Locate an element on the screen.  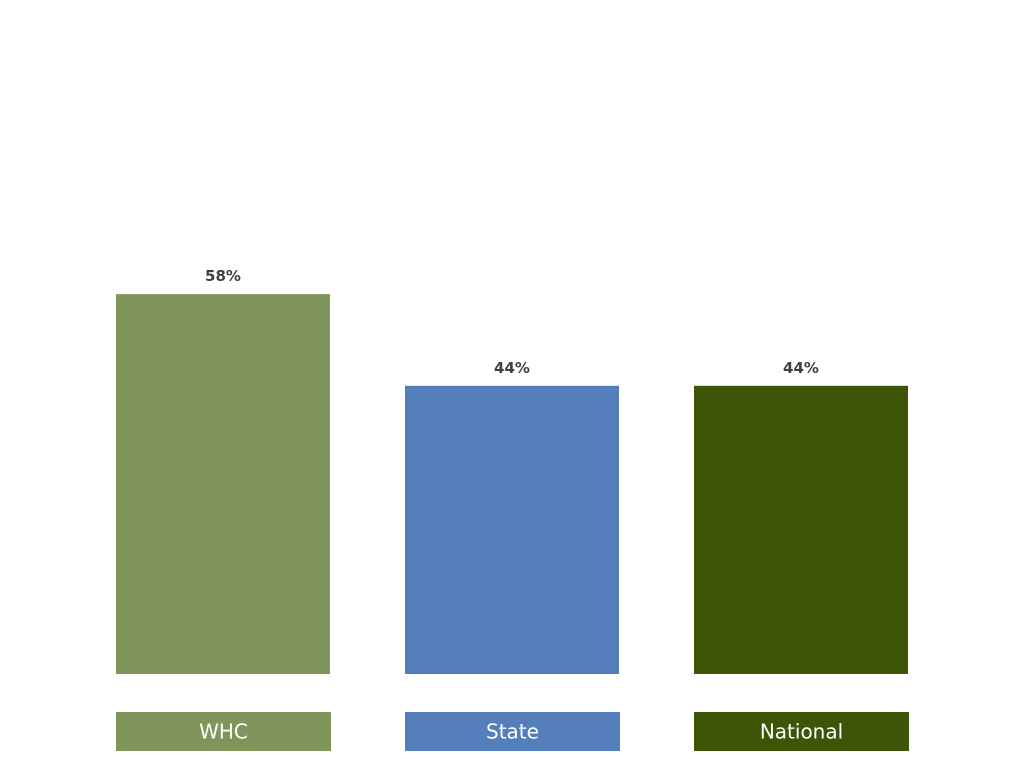
legend-entry-national: National is located at coordinates (801, 731).